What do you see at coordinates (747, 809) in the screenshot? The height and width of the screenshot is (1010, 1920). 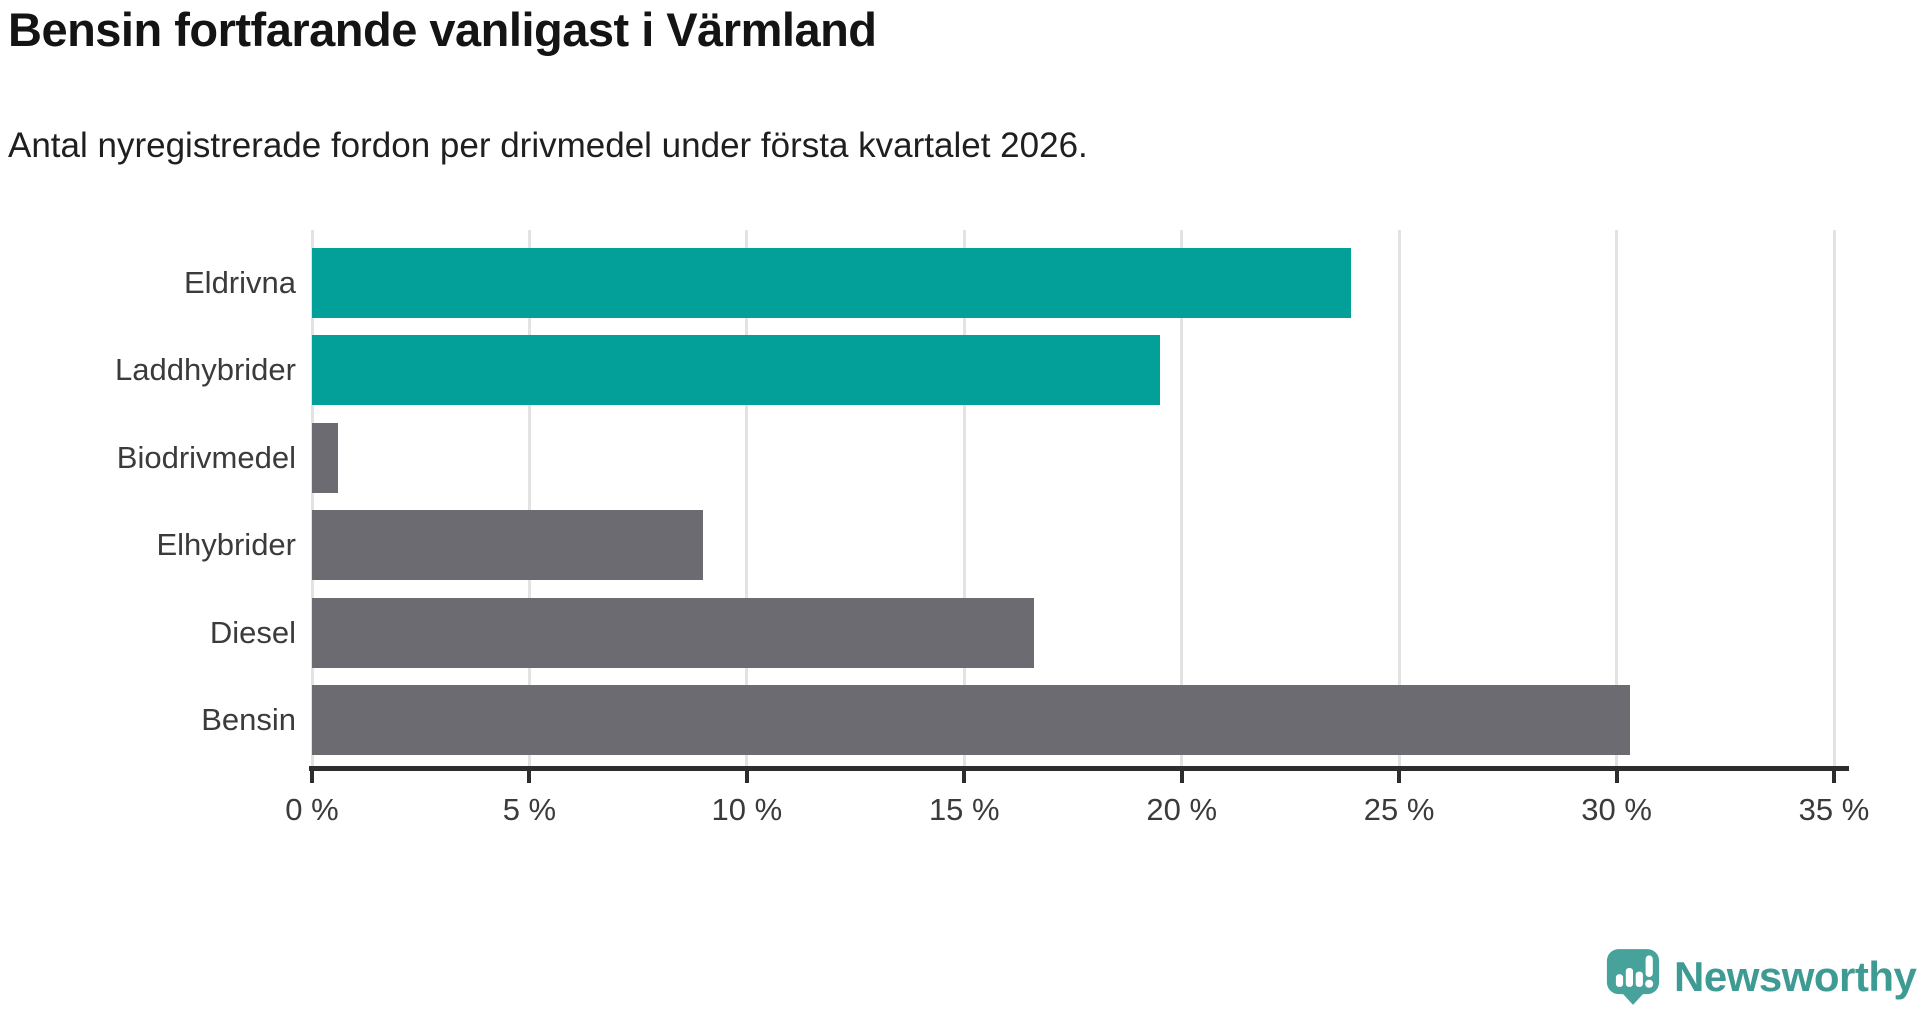 I see `x-tick-label-10: 10 %` at bounding box center [747, 809].